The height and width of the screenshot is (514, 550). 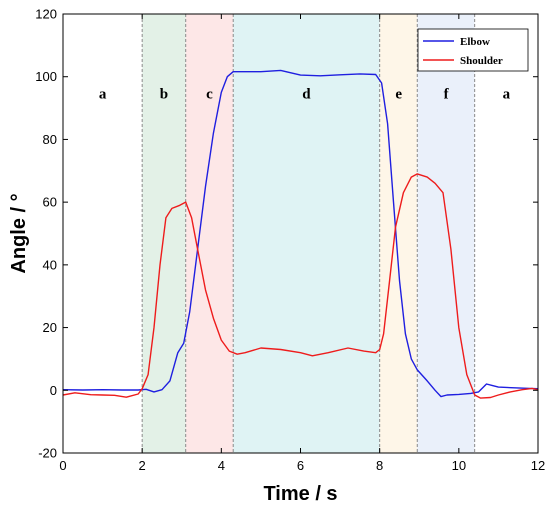 I want to click on phase-label-b: b, so click(x=164, y=95).